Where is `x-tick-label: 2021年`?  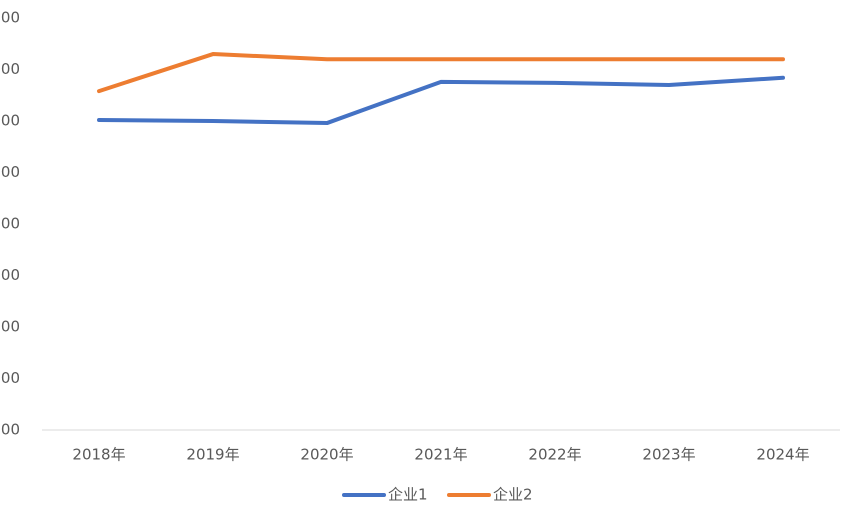 x-tick-label: 2021年 is located at coordinates (440, 455).